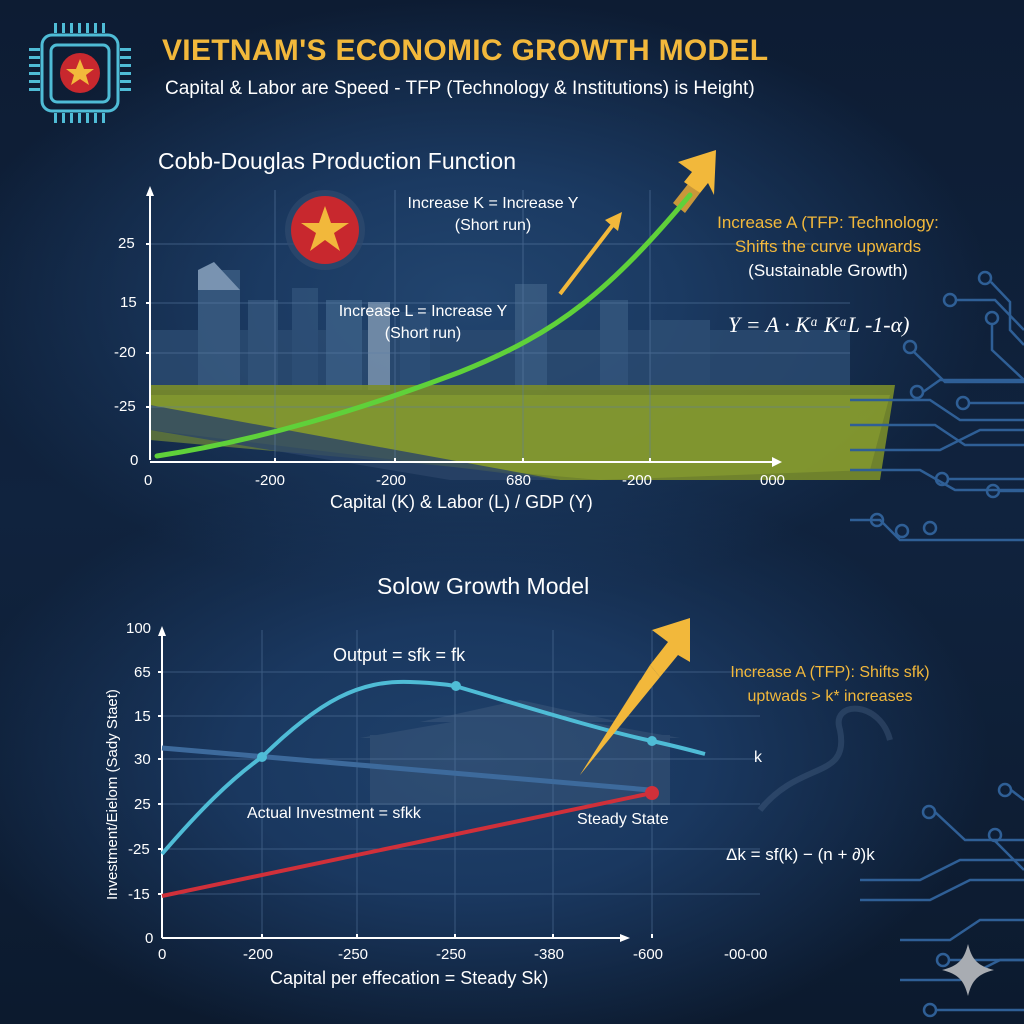 Image resolution: width=1024 pixels, height=1024 pixels. What do you see at coordinates (648, 954) in the screenshot?
I see `bottom-x-tick: -600` at bounding box center [648, 954].